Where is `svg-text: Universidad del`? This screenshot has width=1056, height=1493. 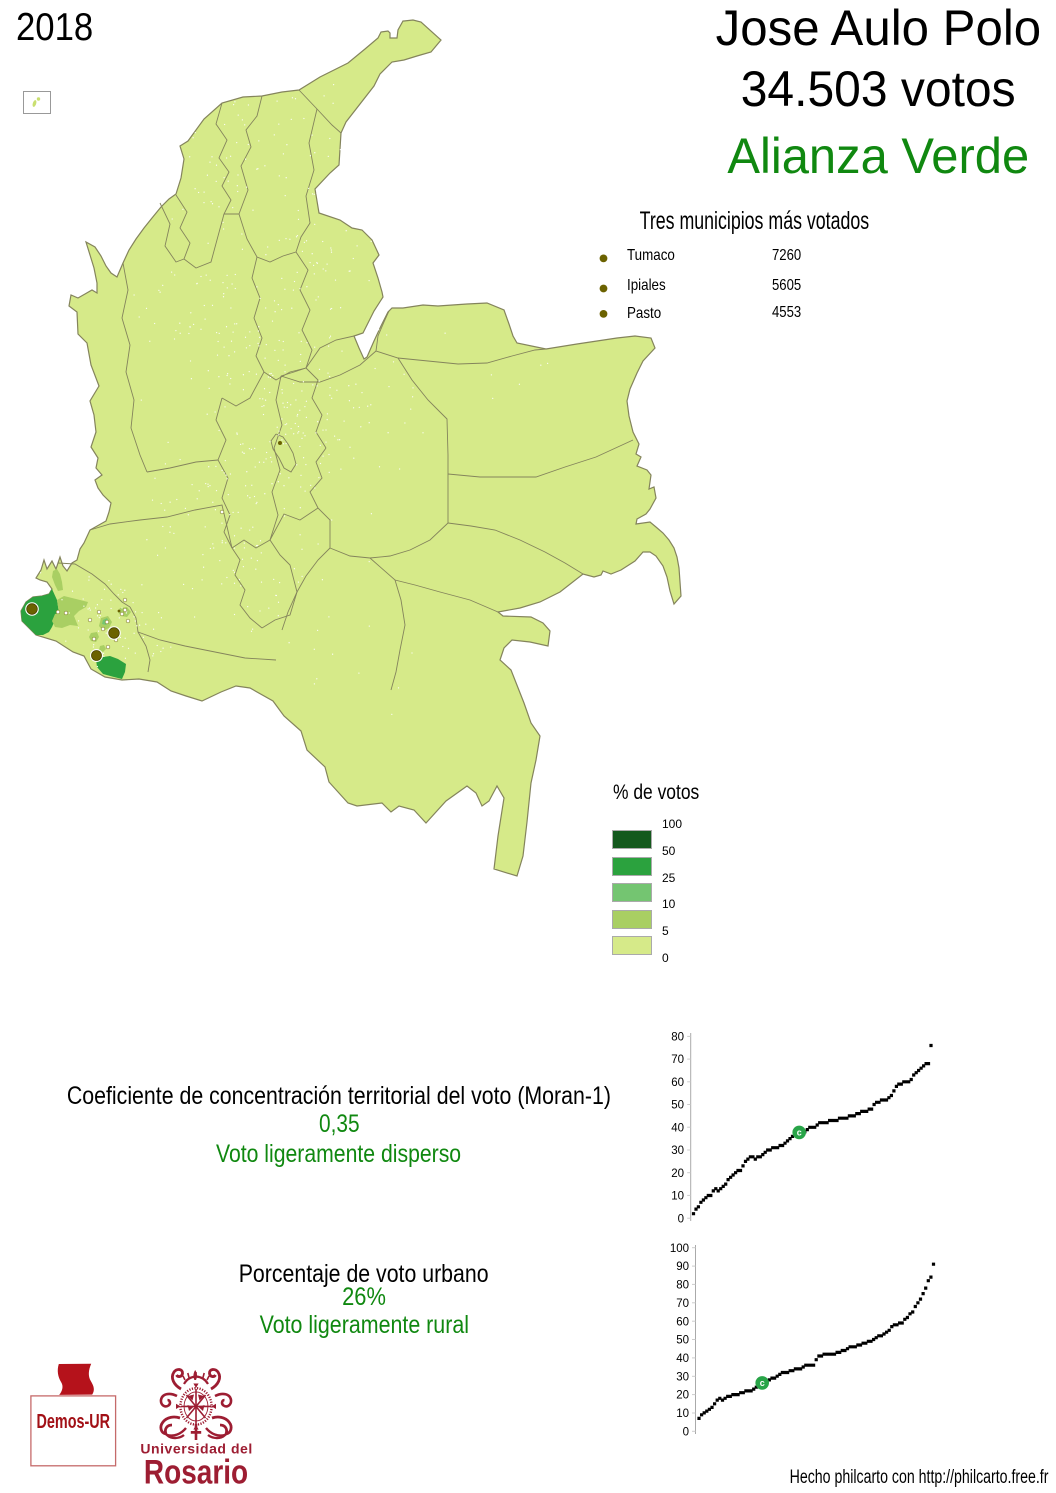 svg-text: Universidad del is located at coordinates (196, 1449).